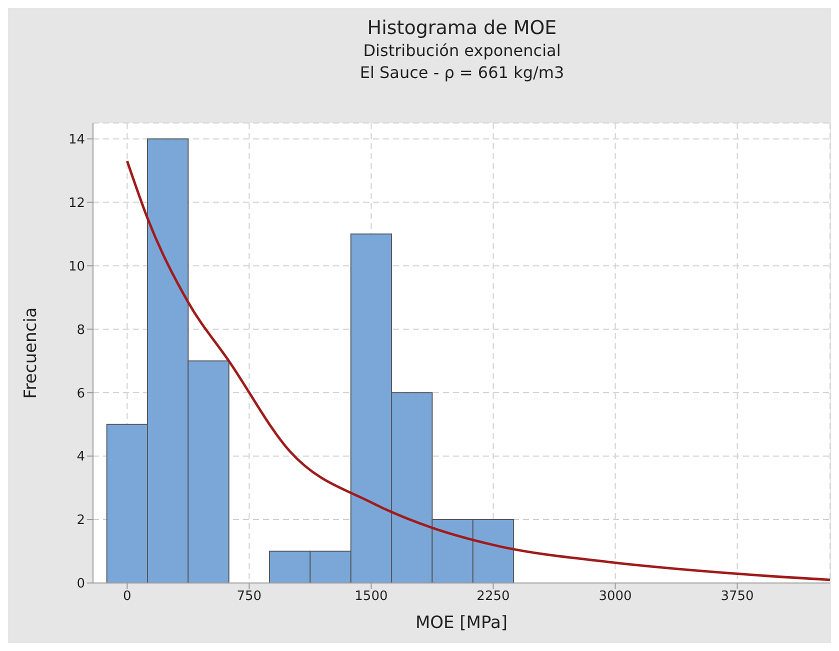 This screenshot has height=651, width=839. What do you see at coordinates (80, 520) in the screenshot?
I see `y-tick-label: 2` at bounding box center [80, 520].